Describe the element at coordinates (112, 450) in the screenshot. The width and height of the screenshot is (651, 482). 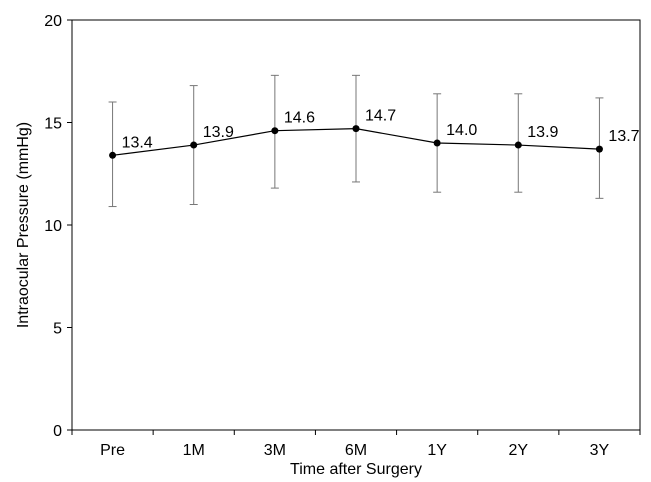
I see `x-tick-label: Pre` at that location.